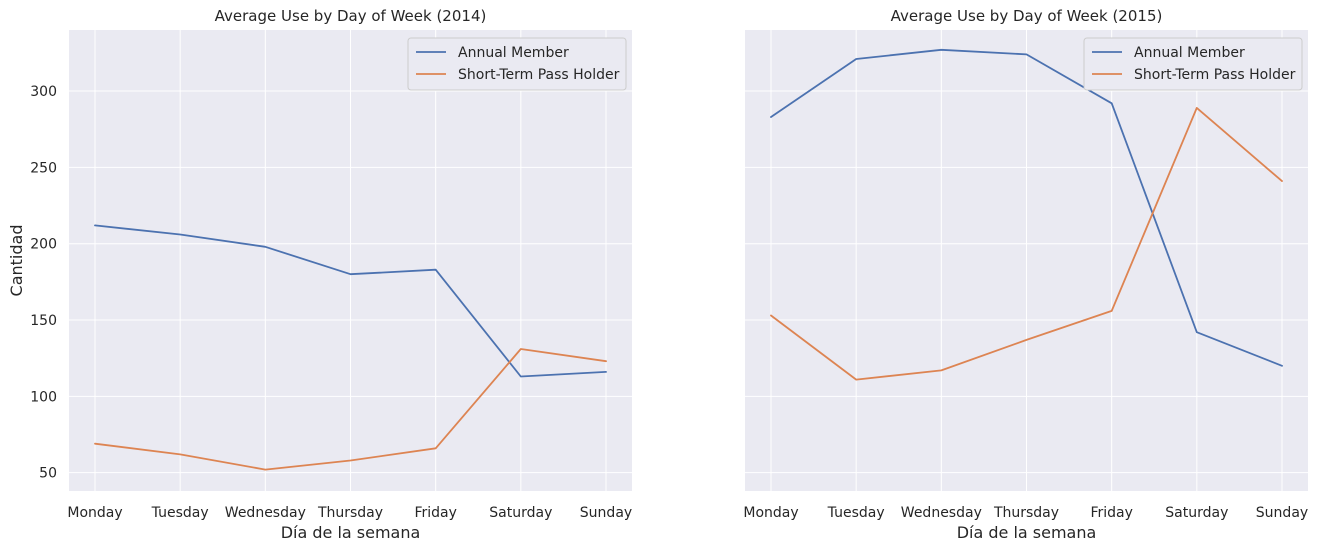 This screenshot has width=1319, height=550. What do you see at coordinates (43, 245) in the screenshot?
I see `y-tick-label: 200` at bounding box center [43, 245].